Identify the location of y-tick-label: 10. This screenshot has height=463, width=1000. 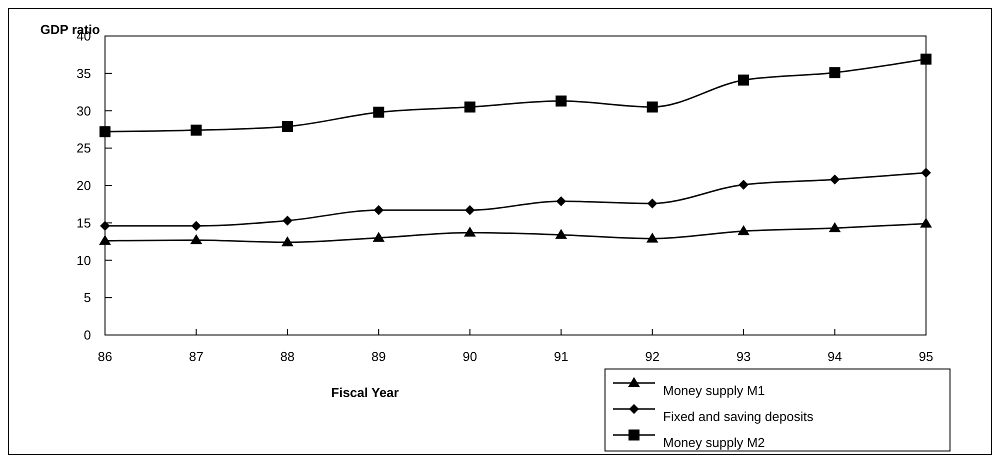
(83, 260).